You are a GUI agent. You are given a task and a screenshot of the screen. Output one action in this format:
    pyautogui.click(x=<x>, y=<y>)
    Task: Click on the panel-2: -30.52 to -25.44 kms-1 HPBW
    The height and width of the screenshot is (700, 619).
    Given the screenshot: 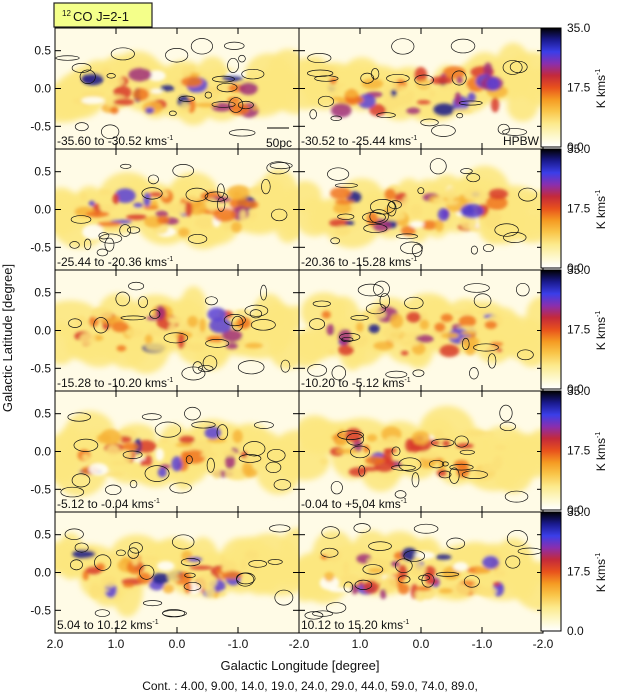 What is the action you would take?
    pyautogui.click(x=421, y=88)
    